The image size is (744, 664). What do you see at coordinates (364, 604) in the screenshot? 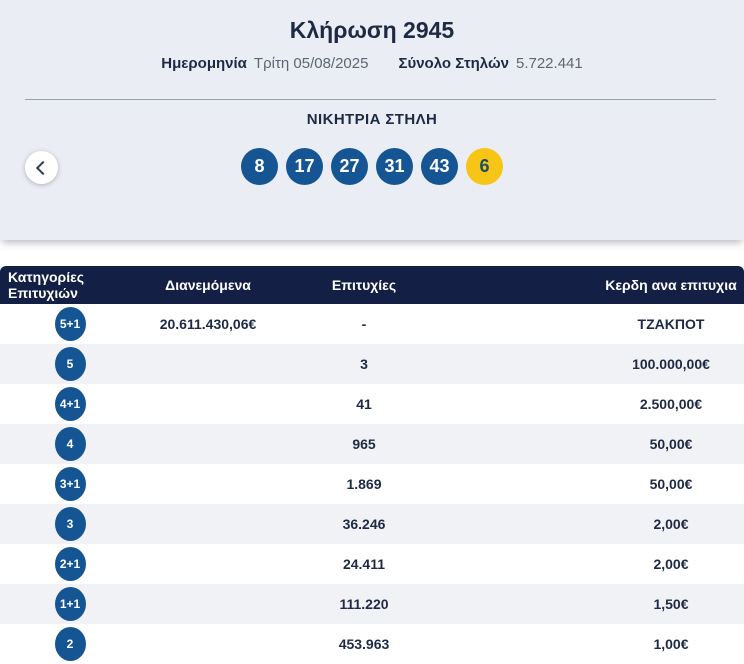
I see `wins-cell: 111.220` at bounding box center [364, 604].